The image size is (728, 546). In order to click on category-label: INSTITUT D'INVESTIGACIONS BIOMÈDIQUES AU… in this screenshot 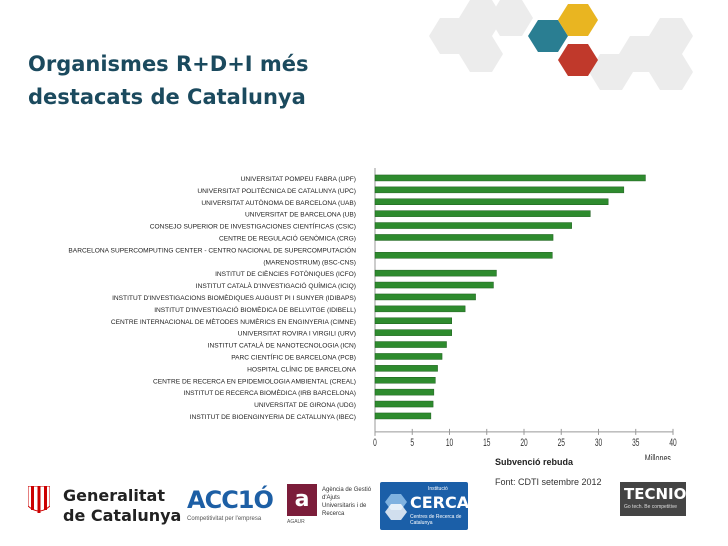, I will do `click(234, 297)`.